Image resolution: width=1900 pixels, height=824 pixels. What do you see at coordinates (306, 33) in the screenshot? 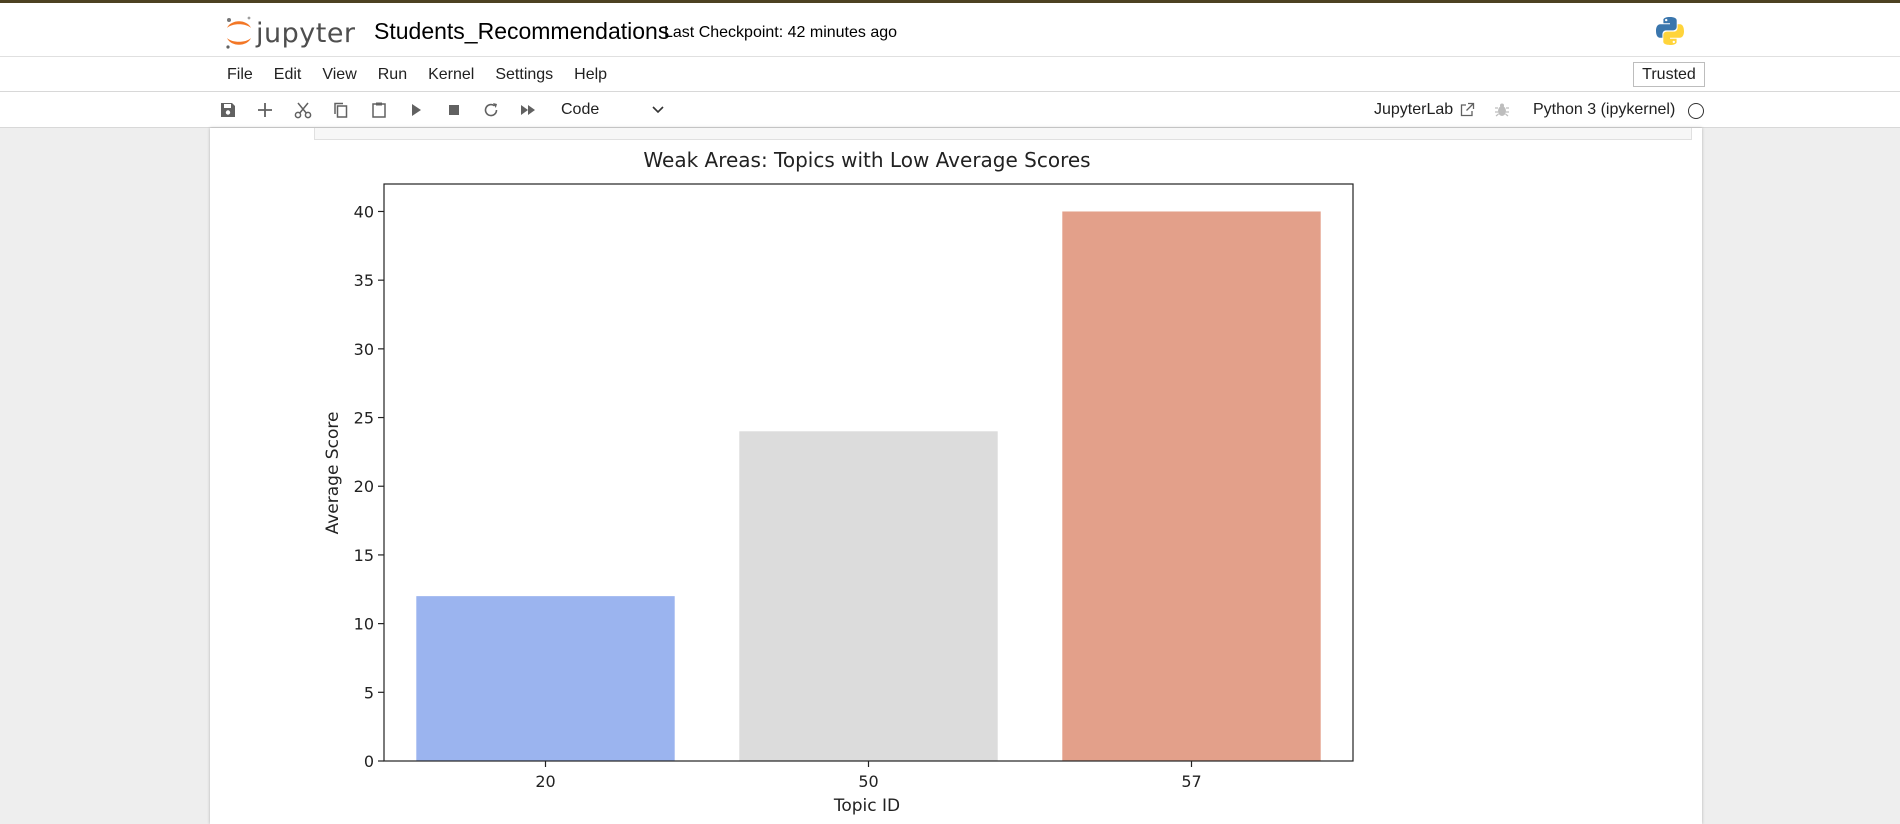
I see `jupyter-logo-text: jupyter` at bounding box center [306, 33].